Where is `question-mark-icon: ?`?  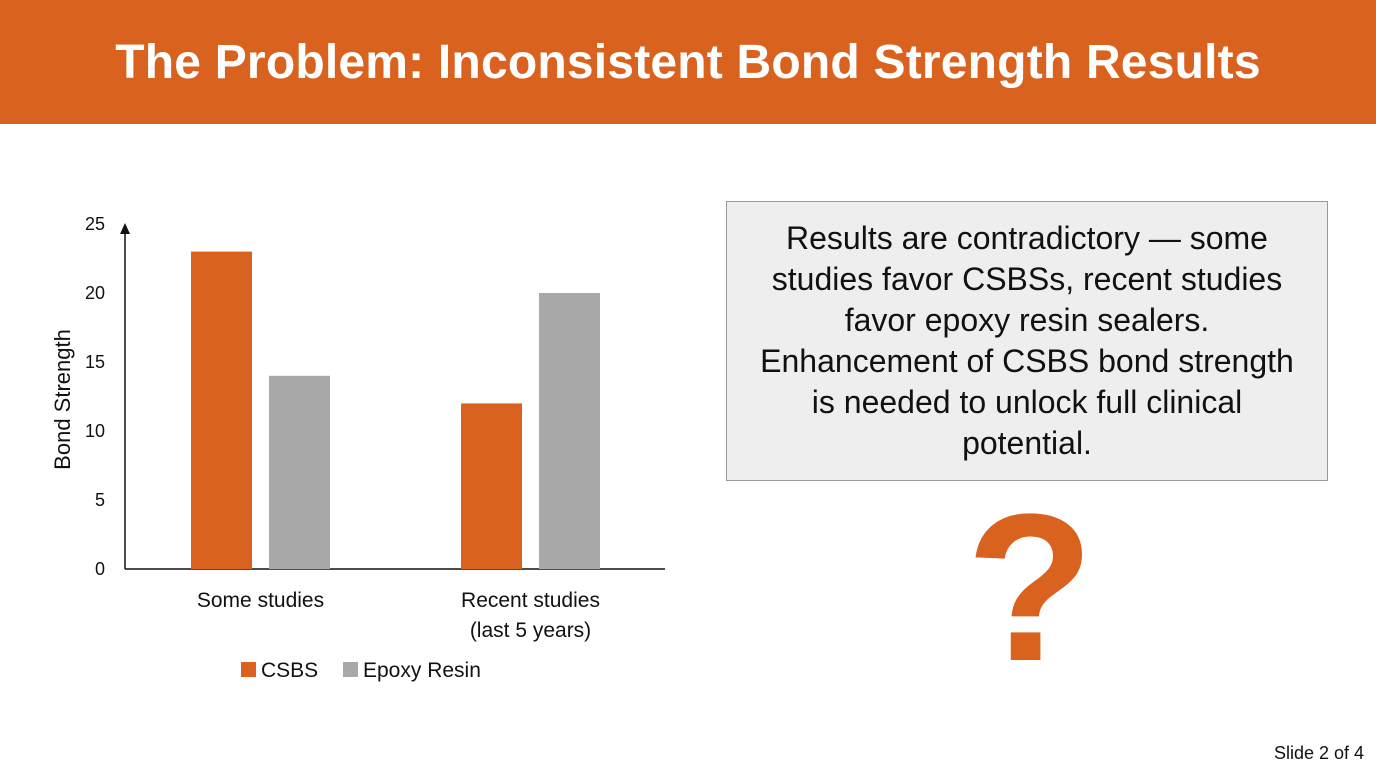 question-mark-icon: ? is located at coordinates (1030, 587).